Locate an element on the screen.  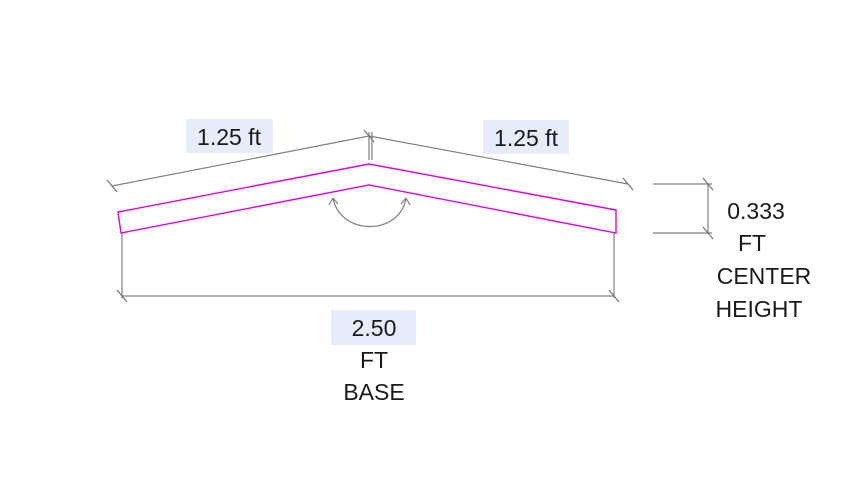
right-slope-label: 1.25 ft is located at coordinates (526, 138).